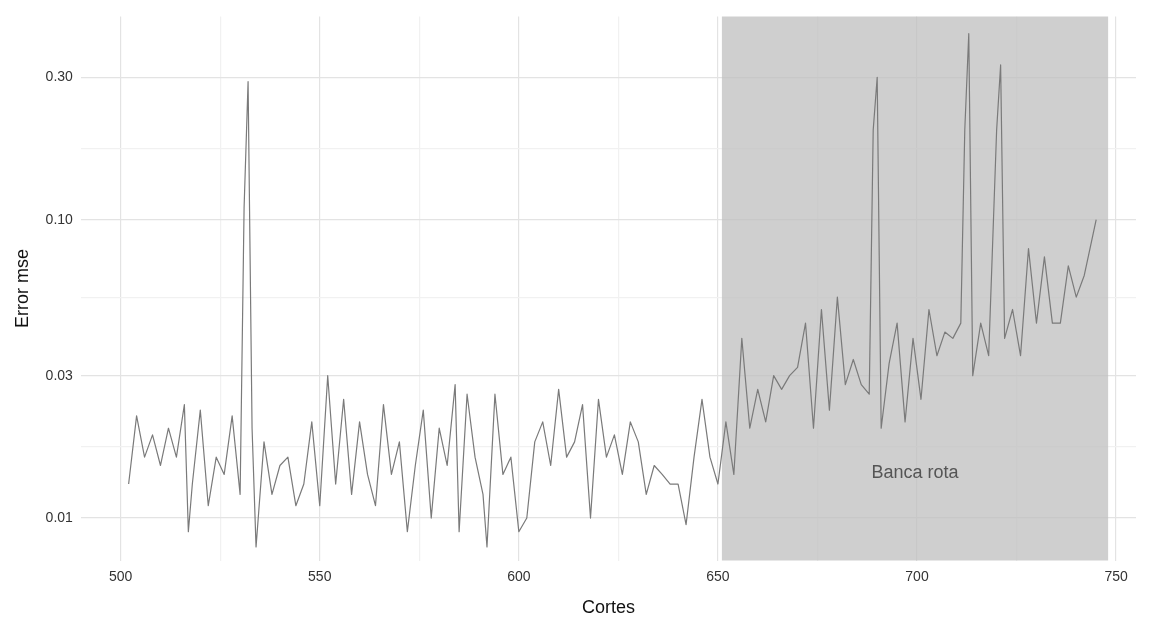  What do you see at coordinates (519, 575) in the screenshot?
I see `x-tick-label: 600` at bounding box center [519, 575].